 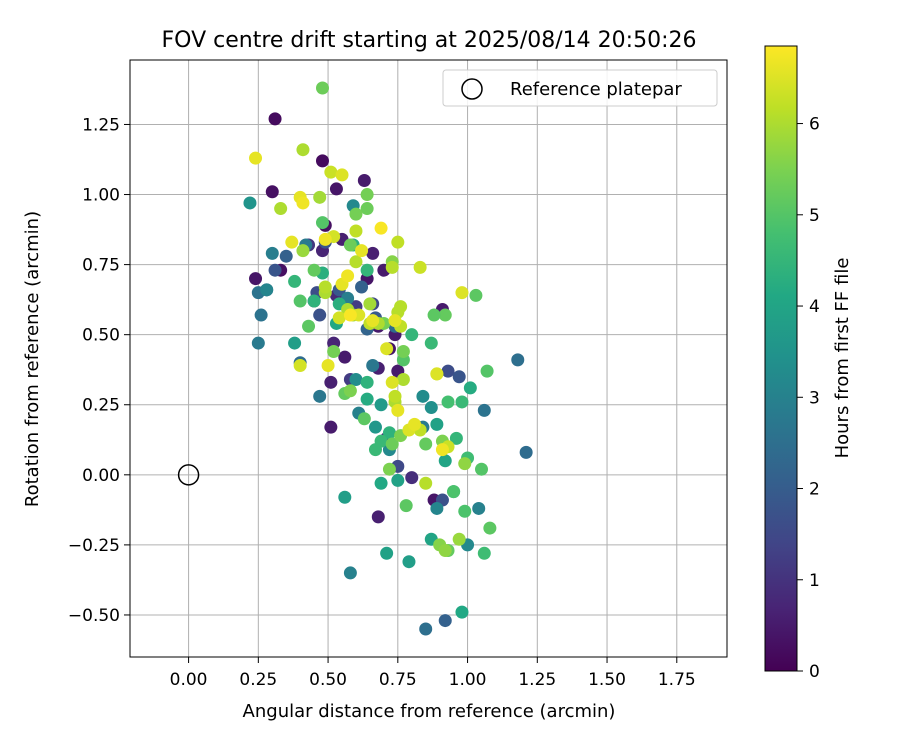 I want to click on y-tick-label: −0.25, so click(x=94, y=546).